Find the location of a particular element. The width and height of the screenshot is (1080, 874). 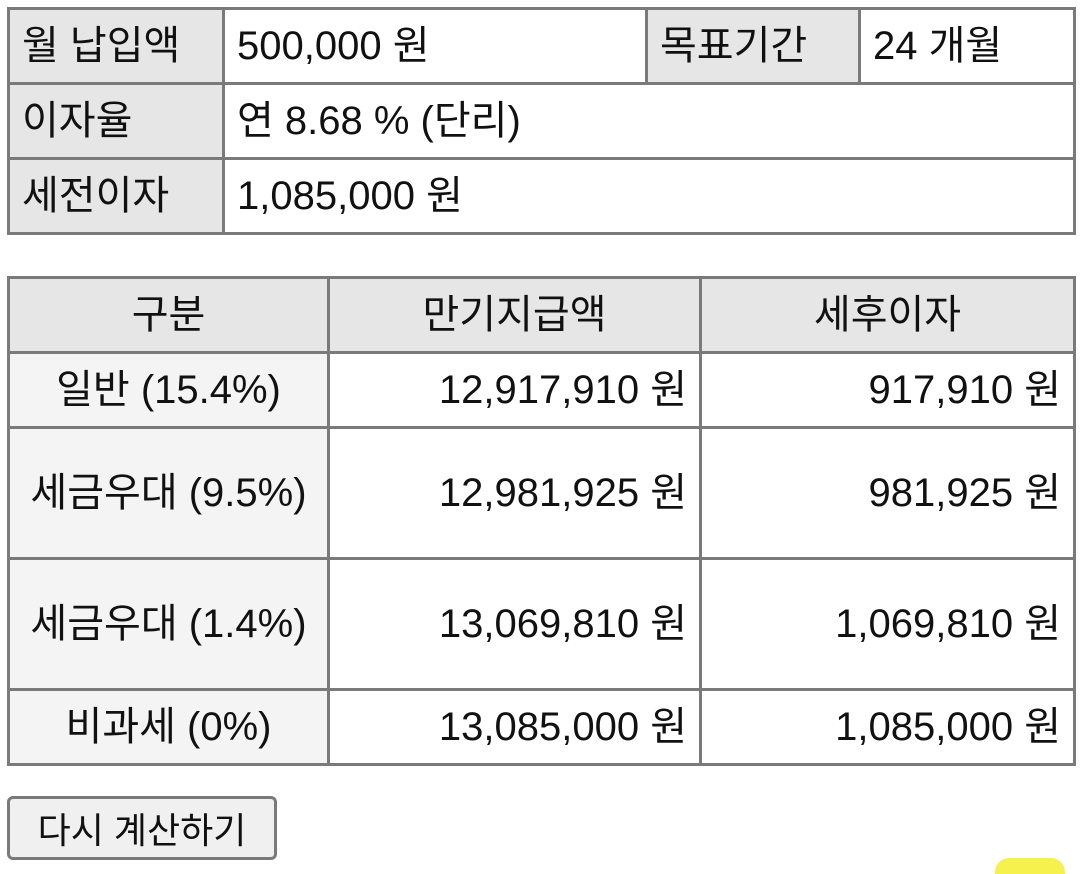

row-maturity-amount: 12,981,925 원 is located at coordinates (514, 493).